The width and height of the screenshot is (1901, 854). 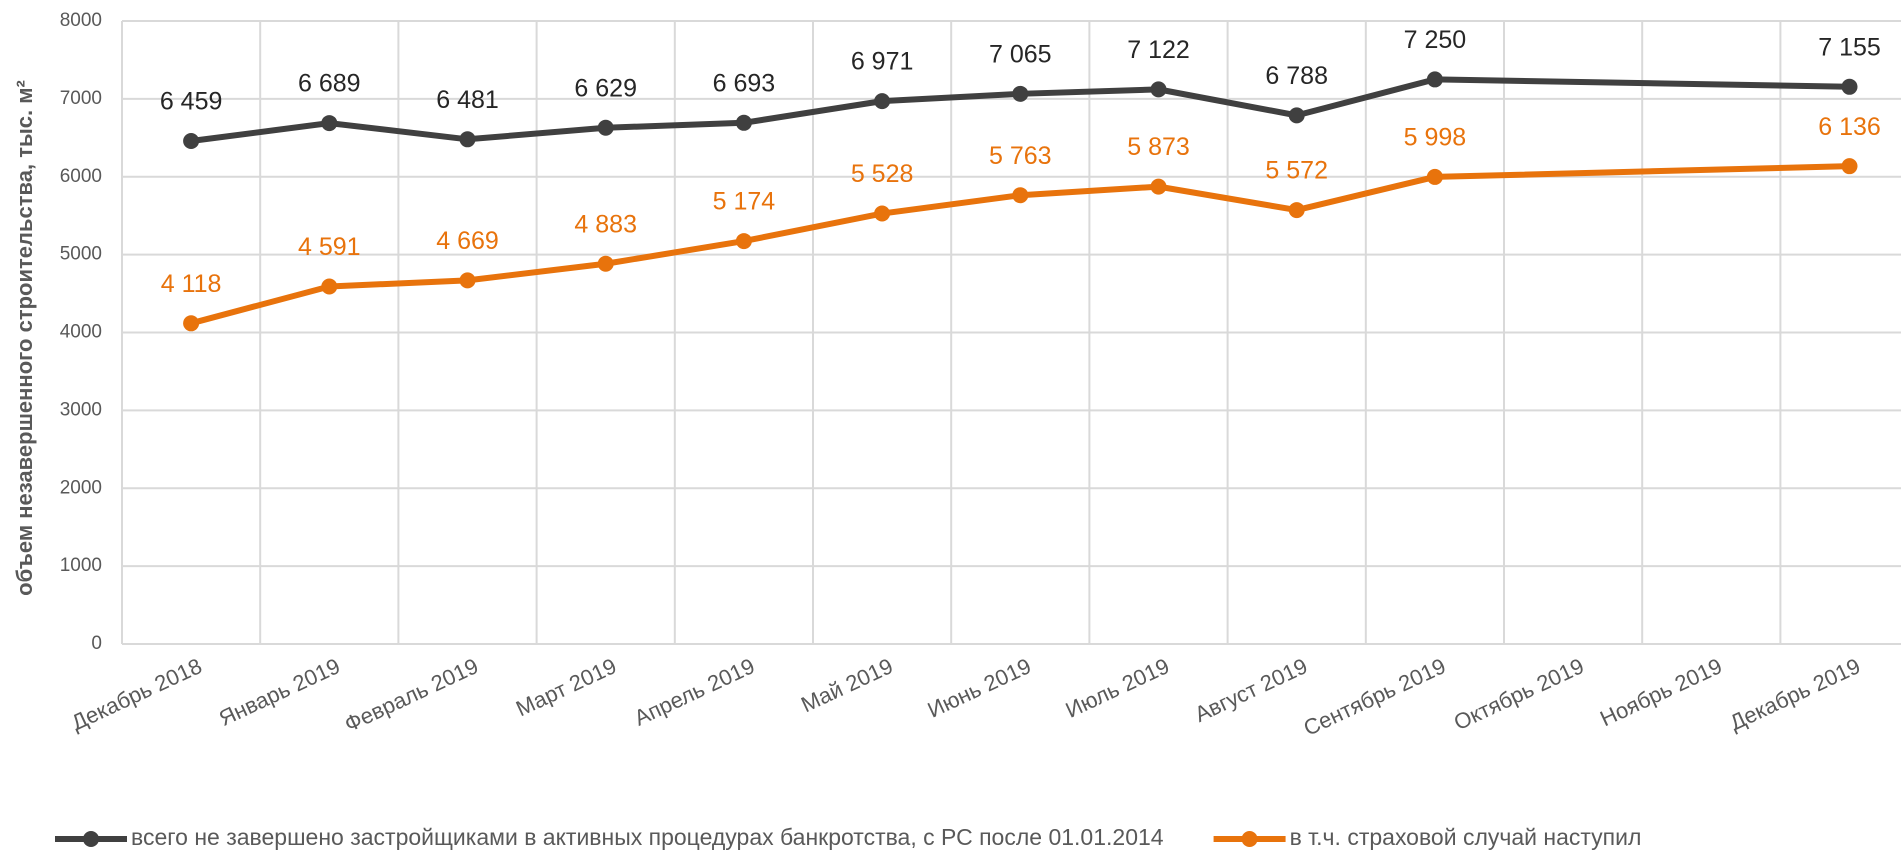 I want to click on data-label: 6 136, so click(x=1849, y=127).